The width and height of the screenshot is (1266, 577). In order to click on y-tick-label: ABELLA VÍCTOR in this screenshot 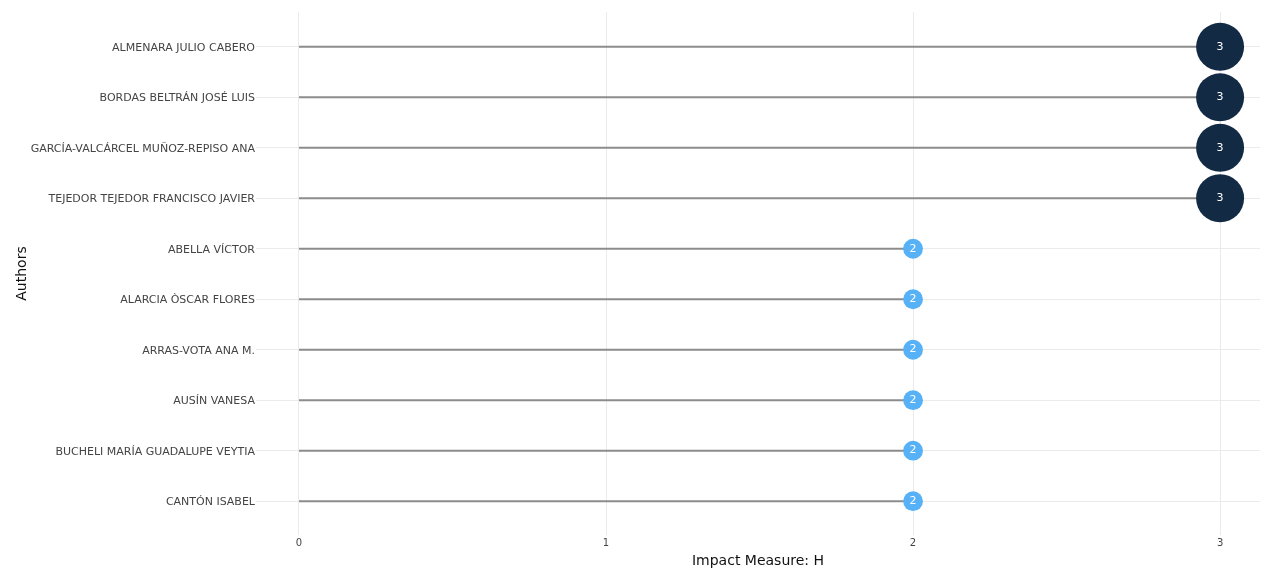, I will do `click(211, 249)`.